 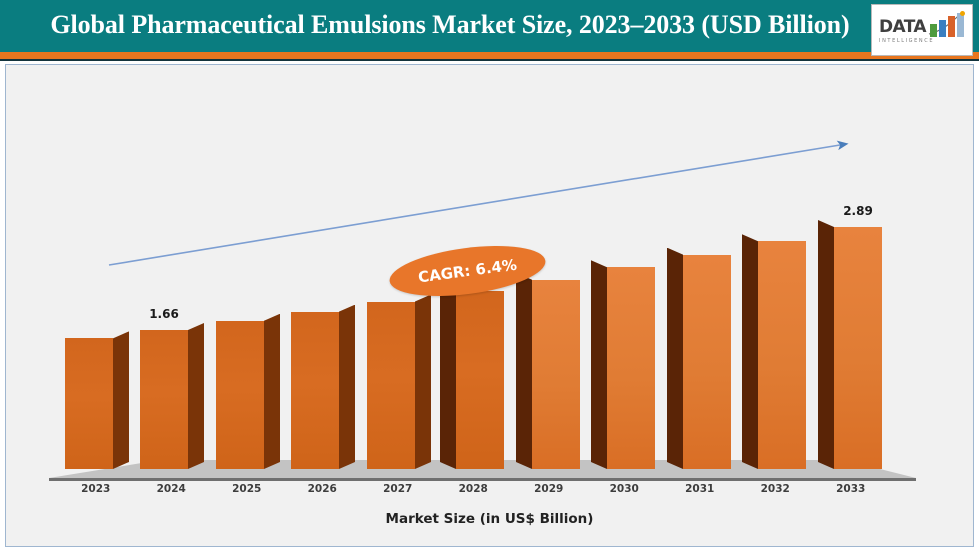 I want to click on x-tick-2025: 2025, so click(x=247, y=489).